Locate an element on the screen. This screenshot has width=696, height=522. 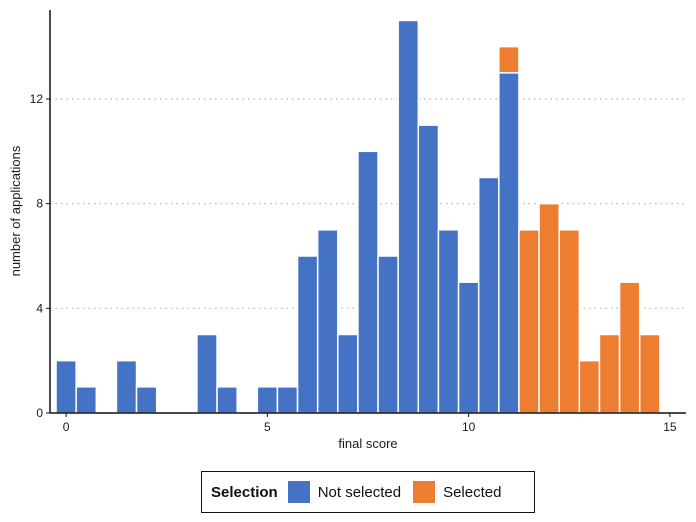
legend-item-not-selected: Not selected is located at coordinates (344, 492).